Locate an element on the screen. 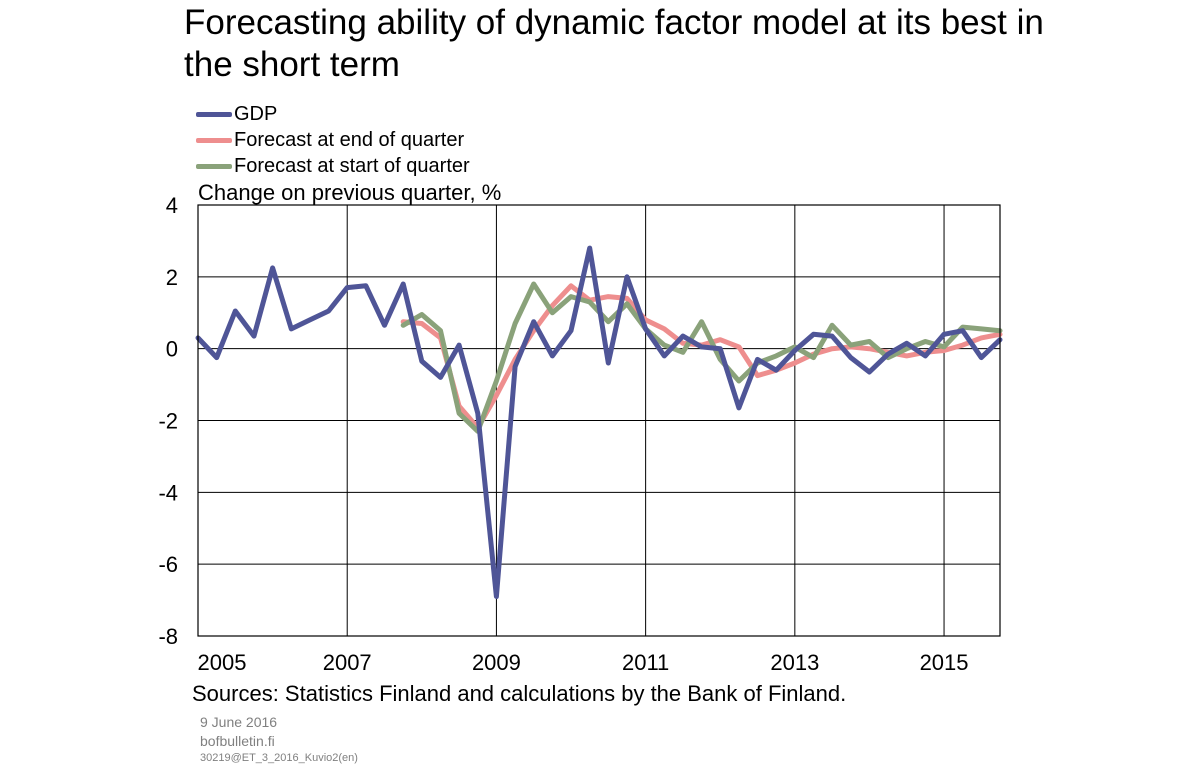  x-tick-label: 2011 is located at coordinates (645, 662).